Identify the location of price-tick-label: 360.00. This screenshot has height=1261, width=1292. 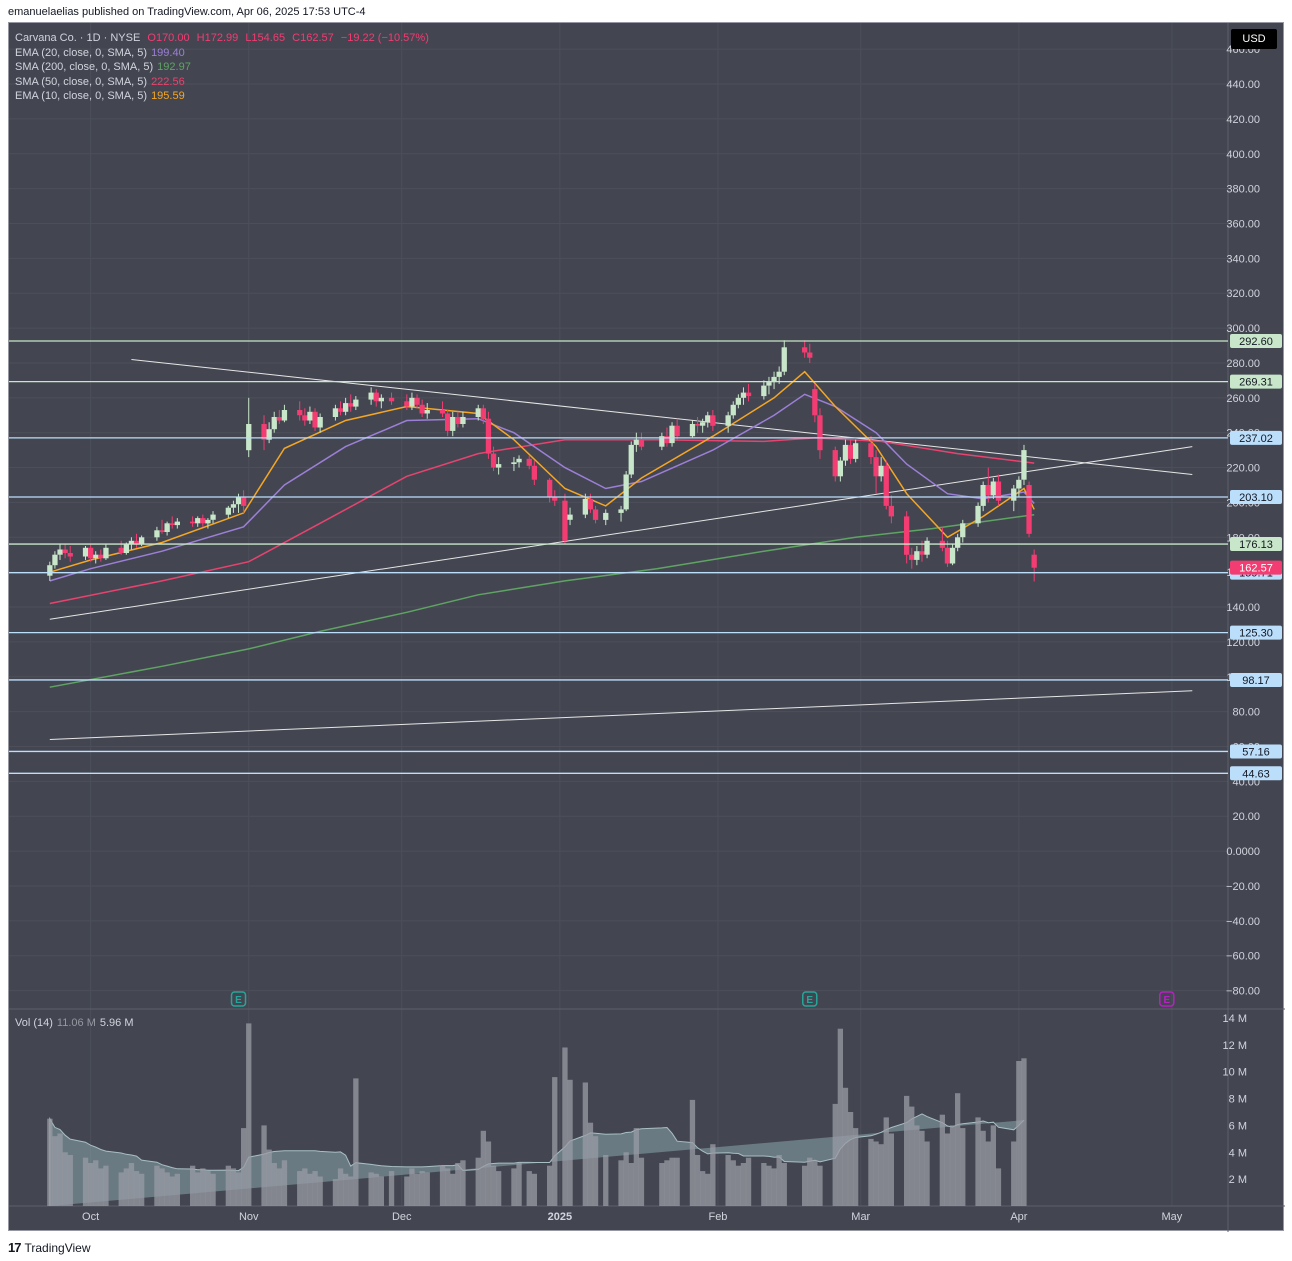
(1243, 224).